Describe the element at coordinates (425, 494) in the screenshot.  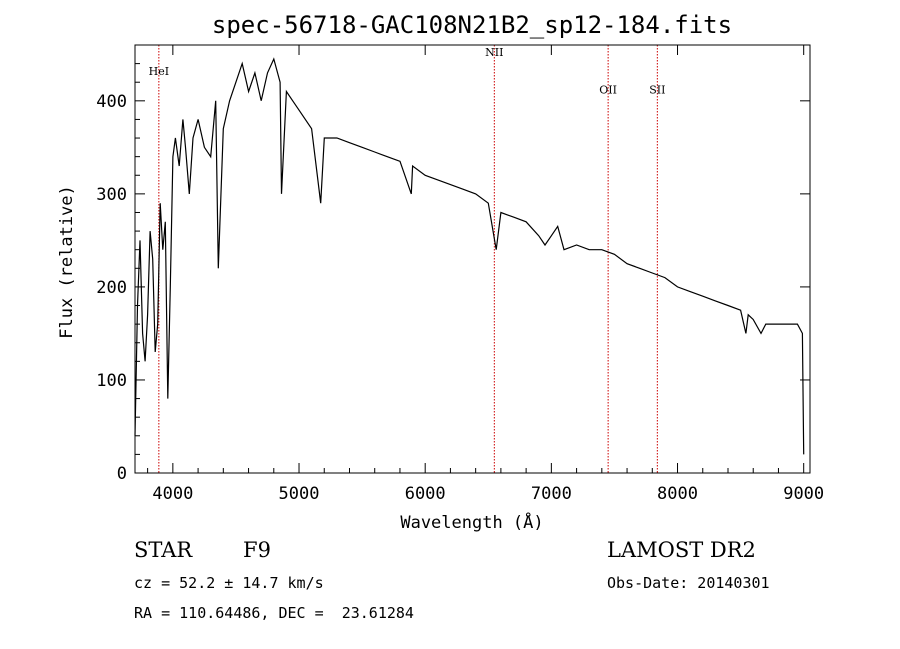
I see `x-tick-label: 6000` at that location.